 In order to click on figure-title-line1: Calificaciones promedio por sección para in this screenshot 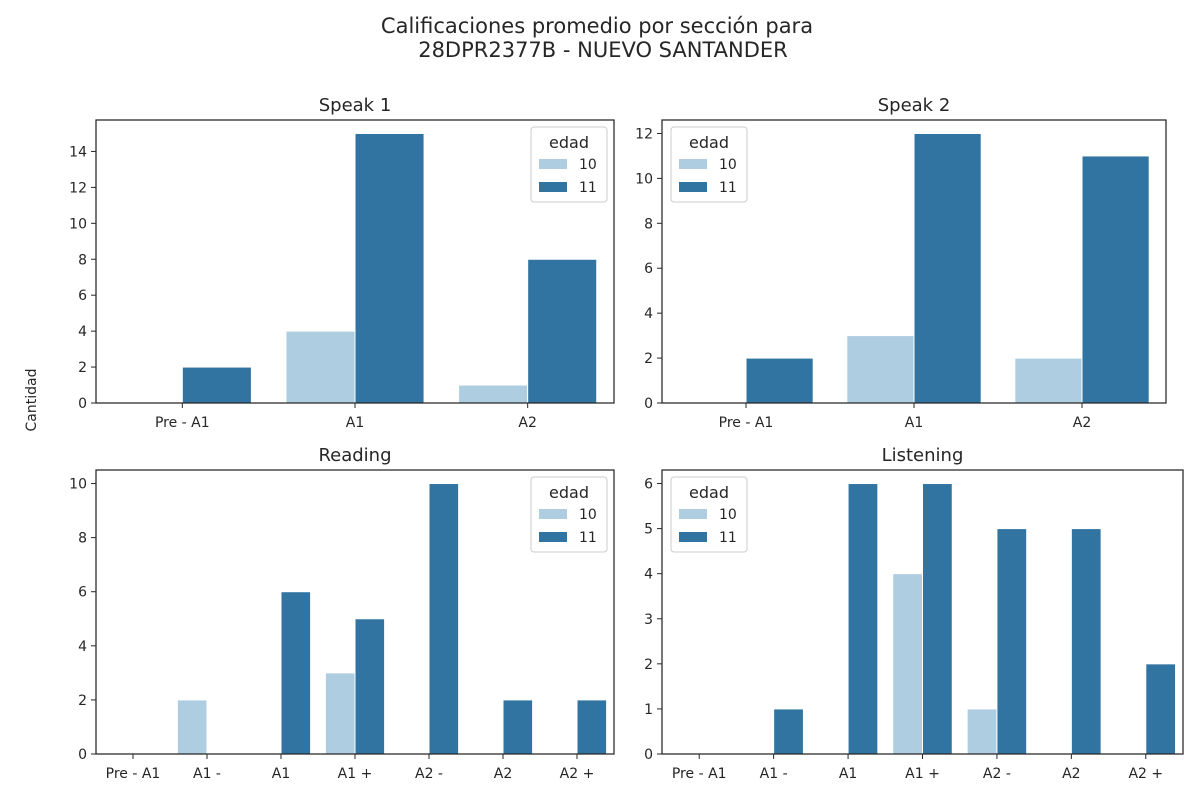, I will do `click(597, 26)`.